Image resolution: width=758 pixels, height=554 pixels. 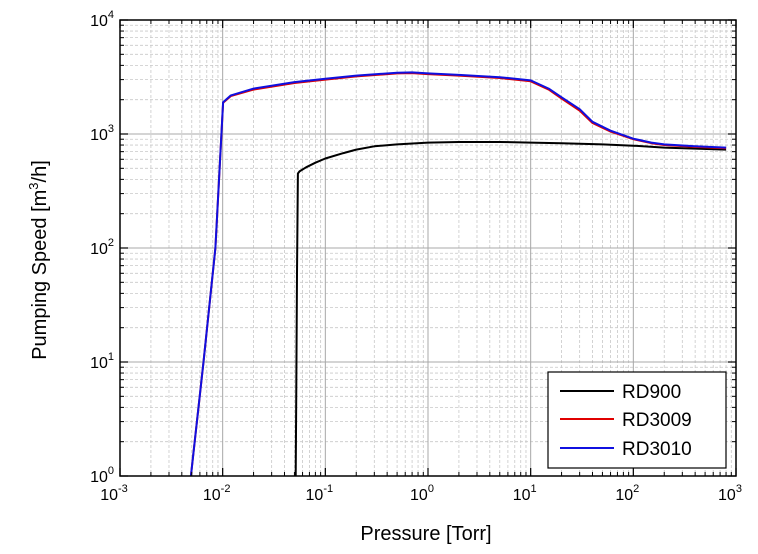 What do you see at coordinates (657, 420) in the screenshot?
I see `legend-label-rd3009: RD3009` at bounding box center [657, 420].